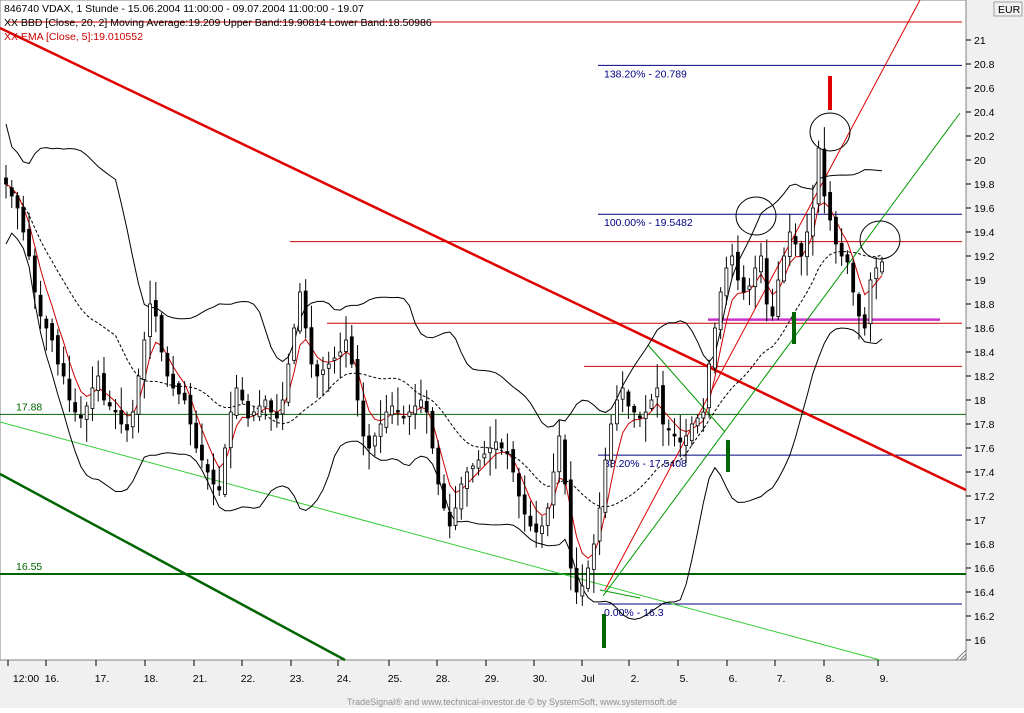 This screenshot has width=1024, height=713. I want to click on green-fib-diagonal, so click(686, 388).